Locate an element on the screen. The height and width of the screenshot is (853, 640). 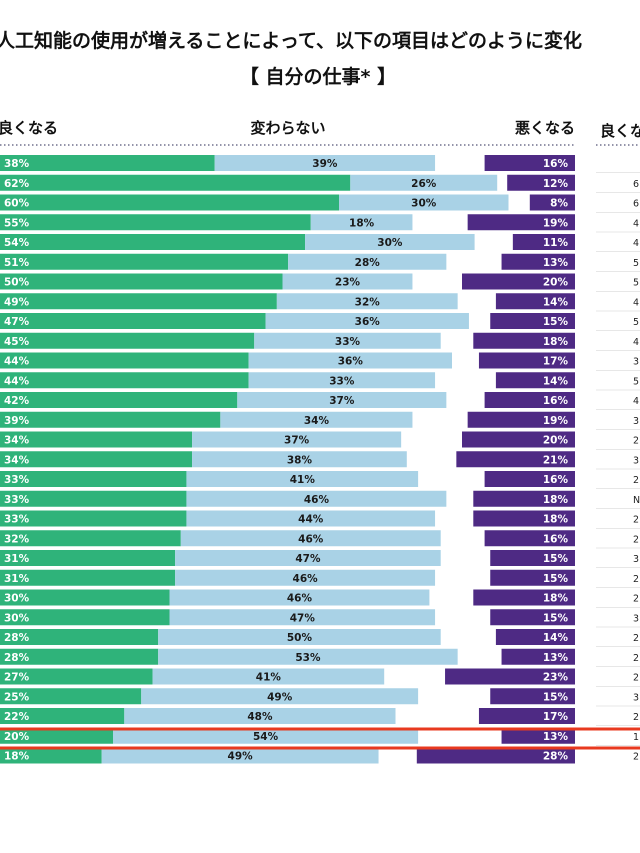
label-better-row-6: 51% is located at coordinates (17, 263).